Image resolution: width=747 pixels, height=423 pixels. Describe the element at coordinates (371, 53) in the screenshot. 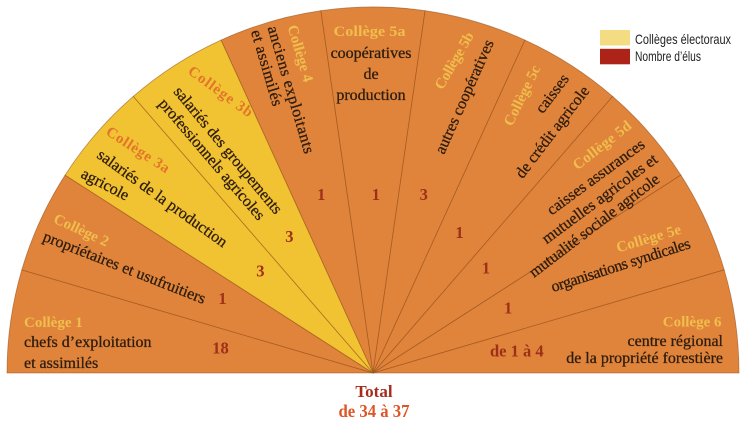

I see `svg-text: coopératives` at that location.